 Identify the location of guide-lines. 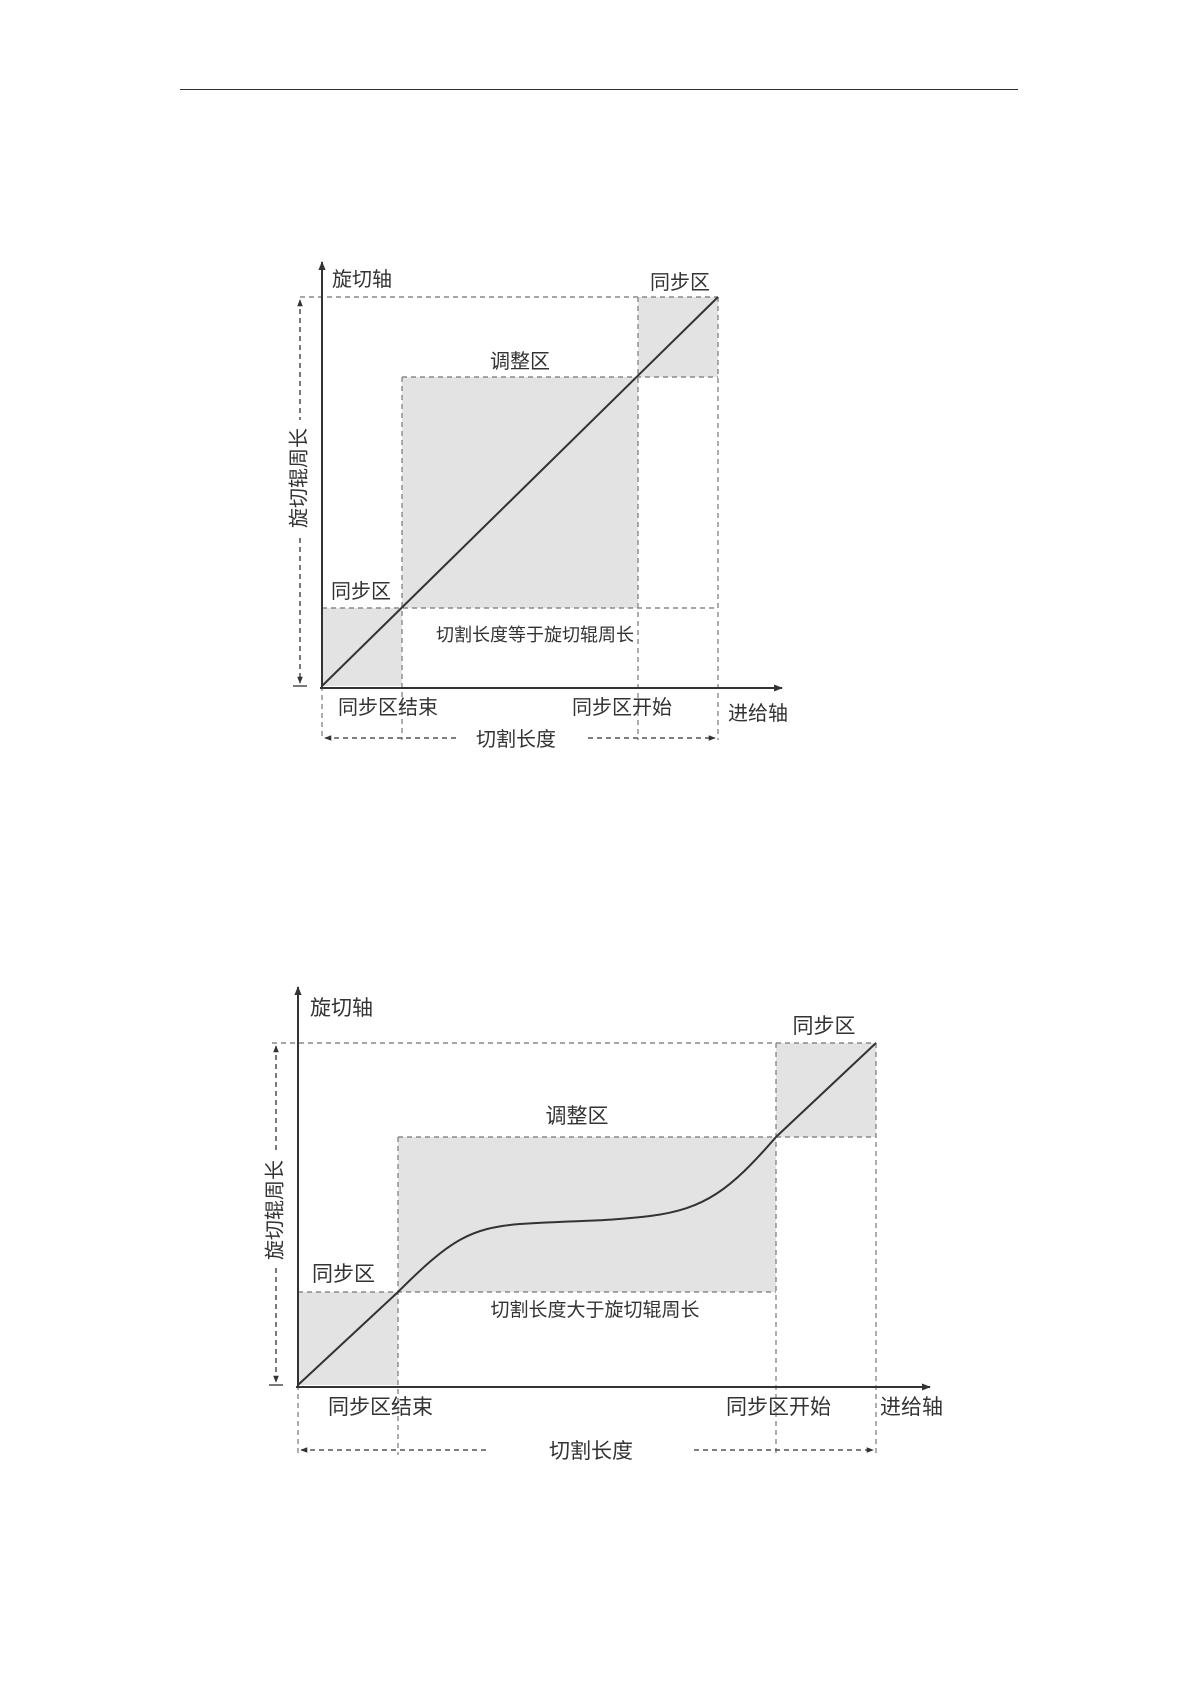
(509, 518).